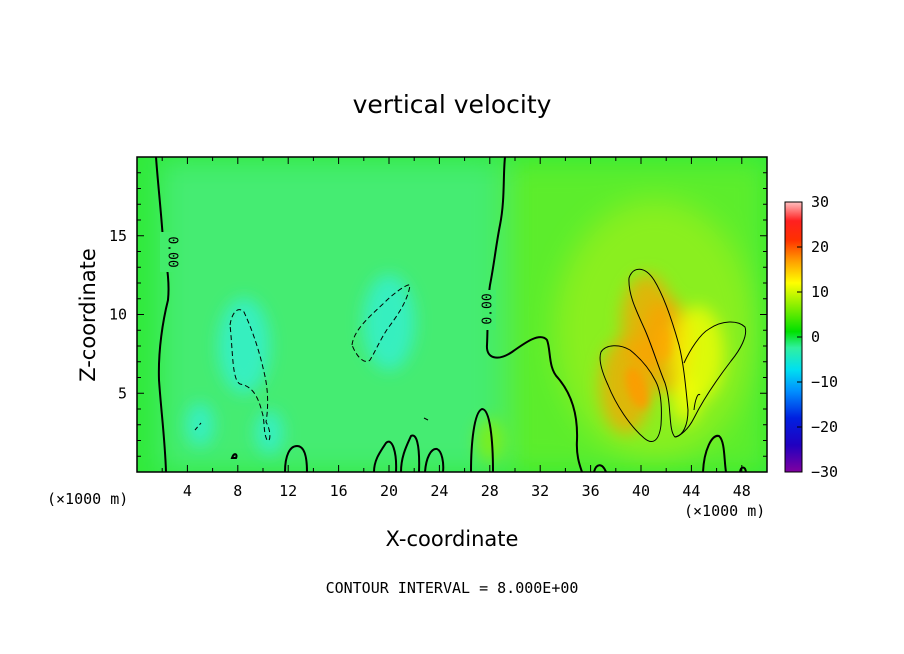 The height and width of the screenshot is (654, 904). What do you see at coordinates (234, 456) in the screenshot?
I see `zero-contour-dot` at bounding box center [234, 456].